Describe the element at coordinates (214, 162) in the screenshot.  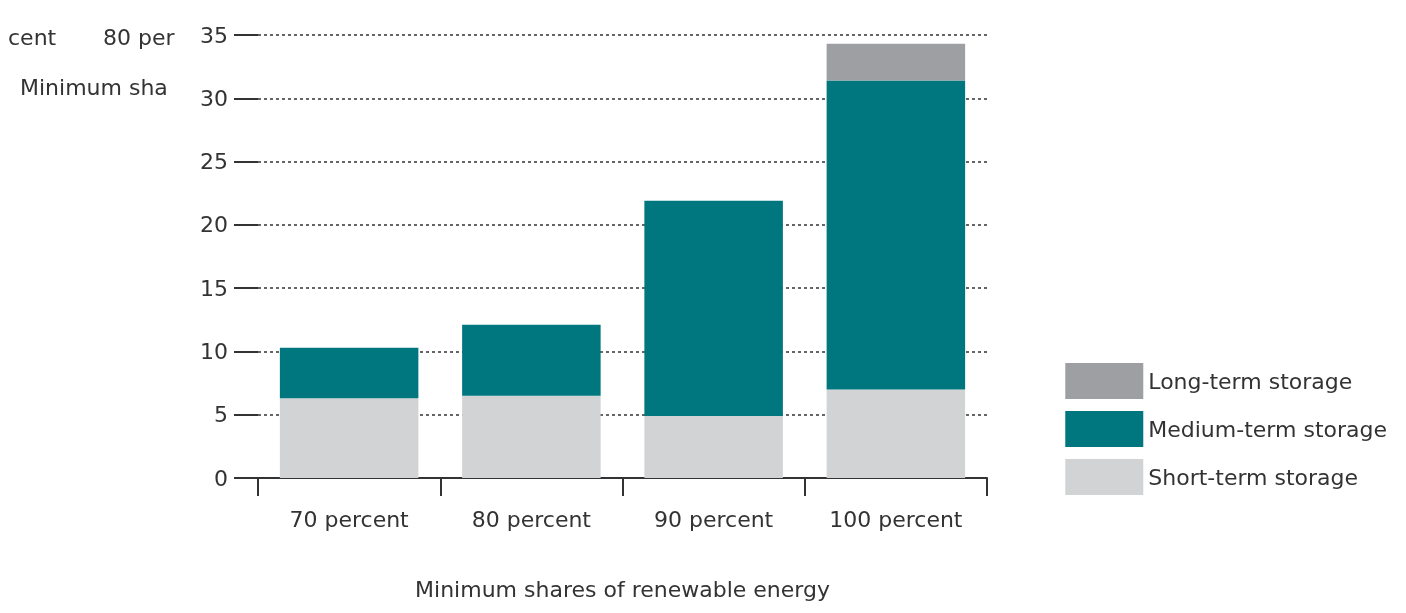
I see `y-tick-label: 25` at that location.